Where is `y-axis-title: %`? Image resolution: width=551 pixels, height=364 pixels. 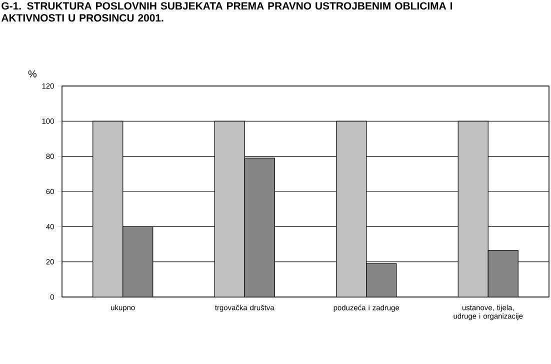
y-axis-title: % is located at coordinates (32, 74).